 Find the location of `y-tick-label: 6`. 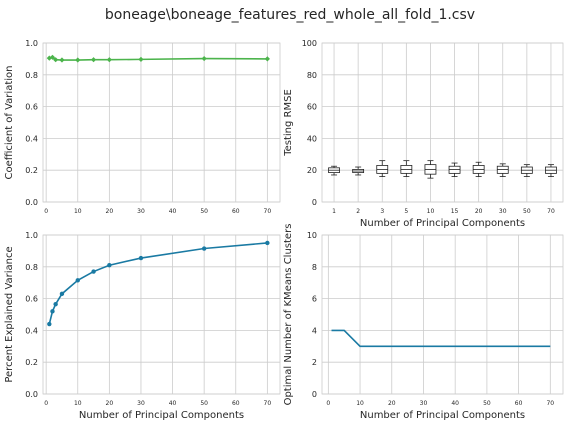

y-tick-label: 6 is located at coordinates (314, 299).